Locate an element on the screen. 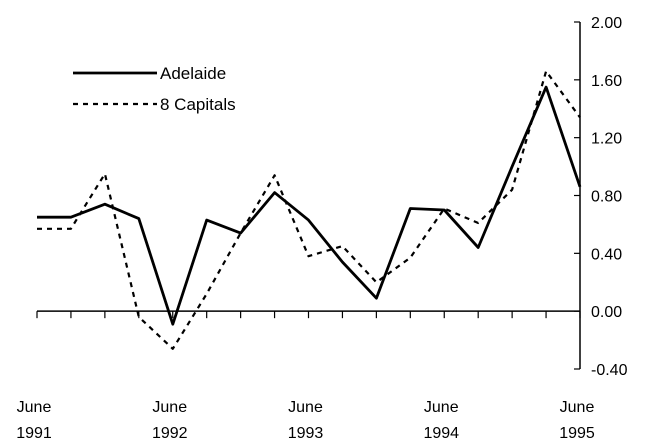 Image resolution: width=647 pixels, height=441 pixels. y-tick-label: -0.40 is located at coordinates (609, 370).